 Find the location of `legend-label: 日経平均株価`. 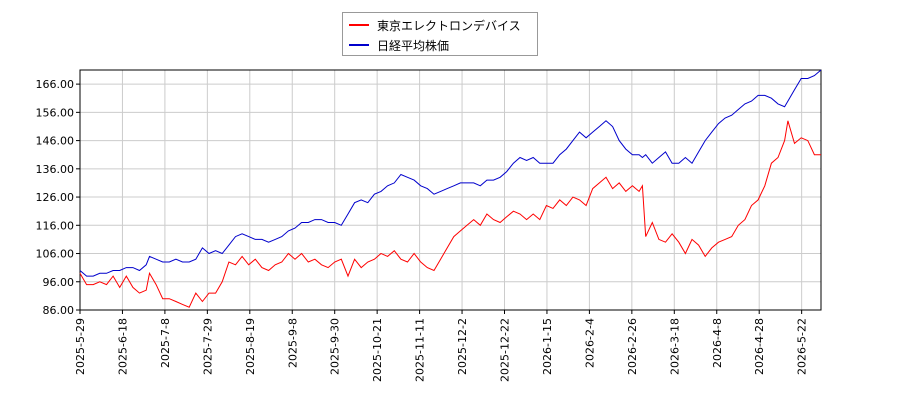

legend-label: 日経平均株価 is located at coordinates (413, 45).